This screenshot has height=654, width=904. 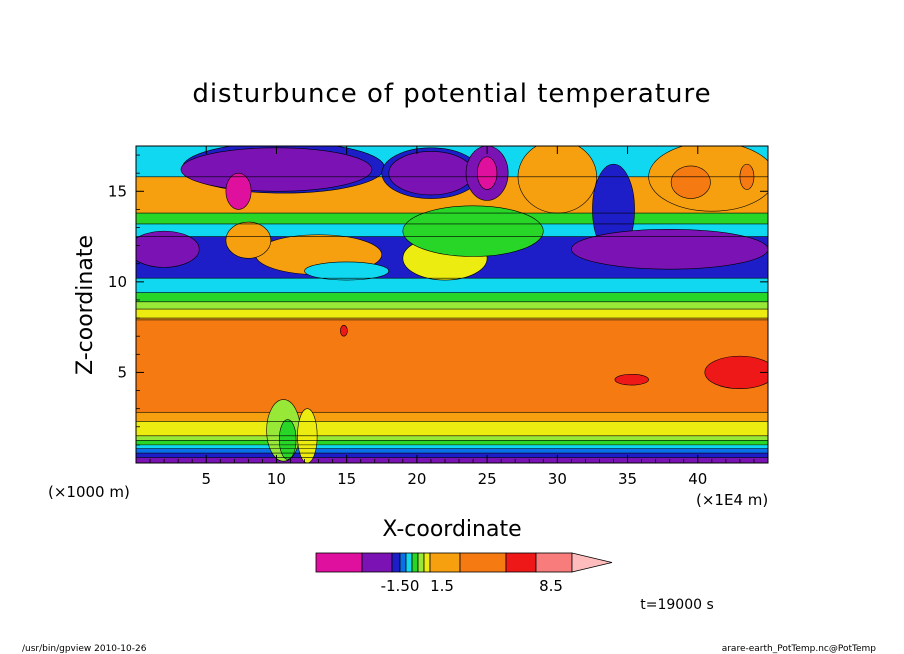 I want to click on colorbar, so click(x=464, y=562).